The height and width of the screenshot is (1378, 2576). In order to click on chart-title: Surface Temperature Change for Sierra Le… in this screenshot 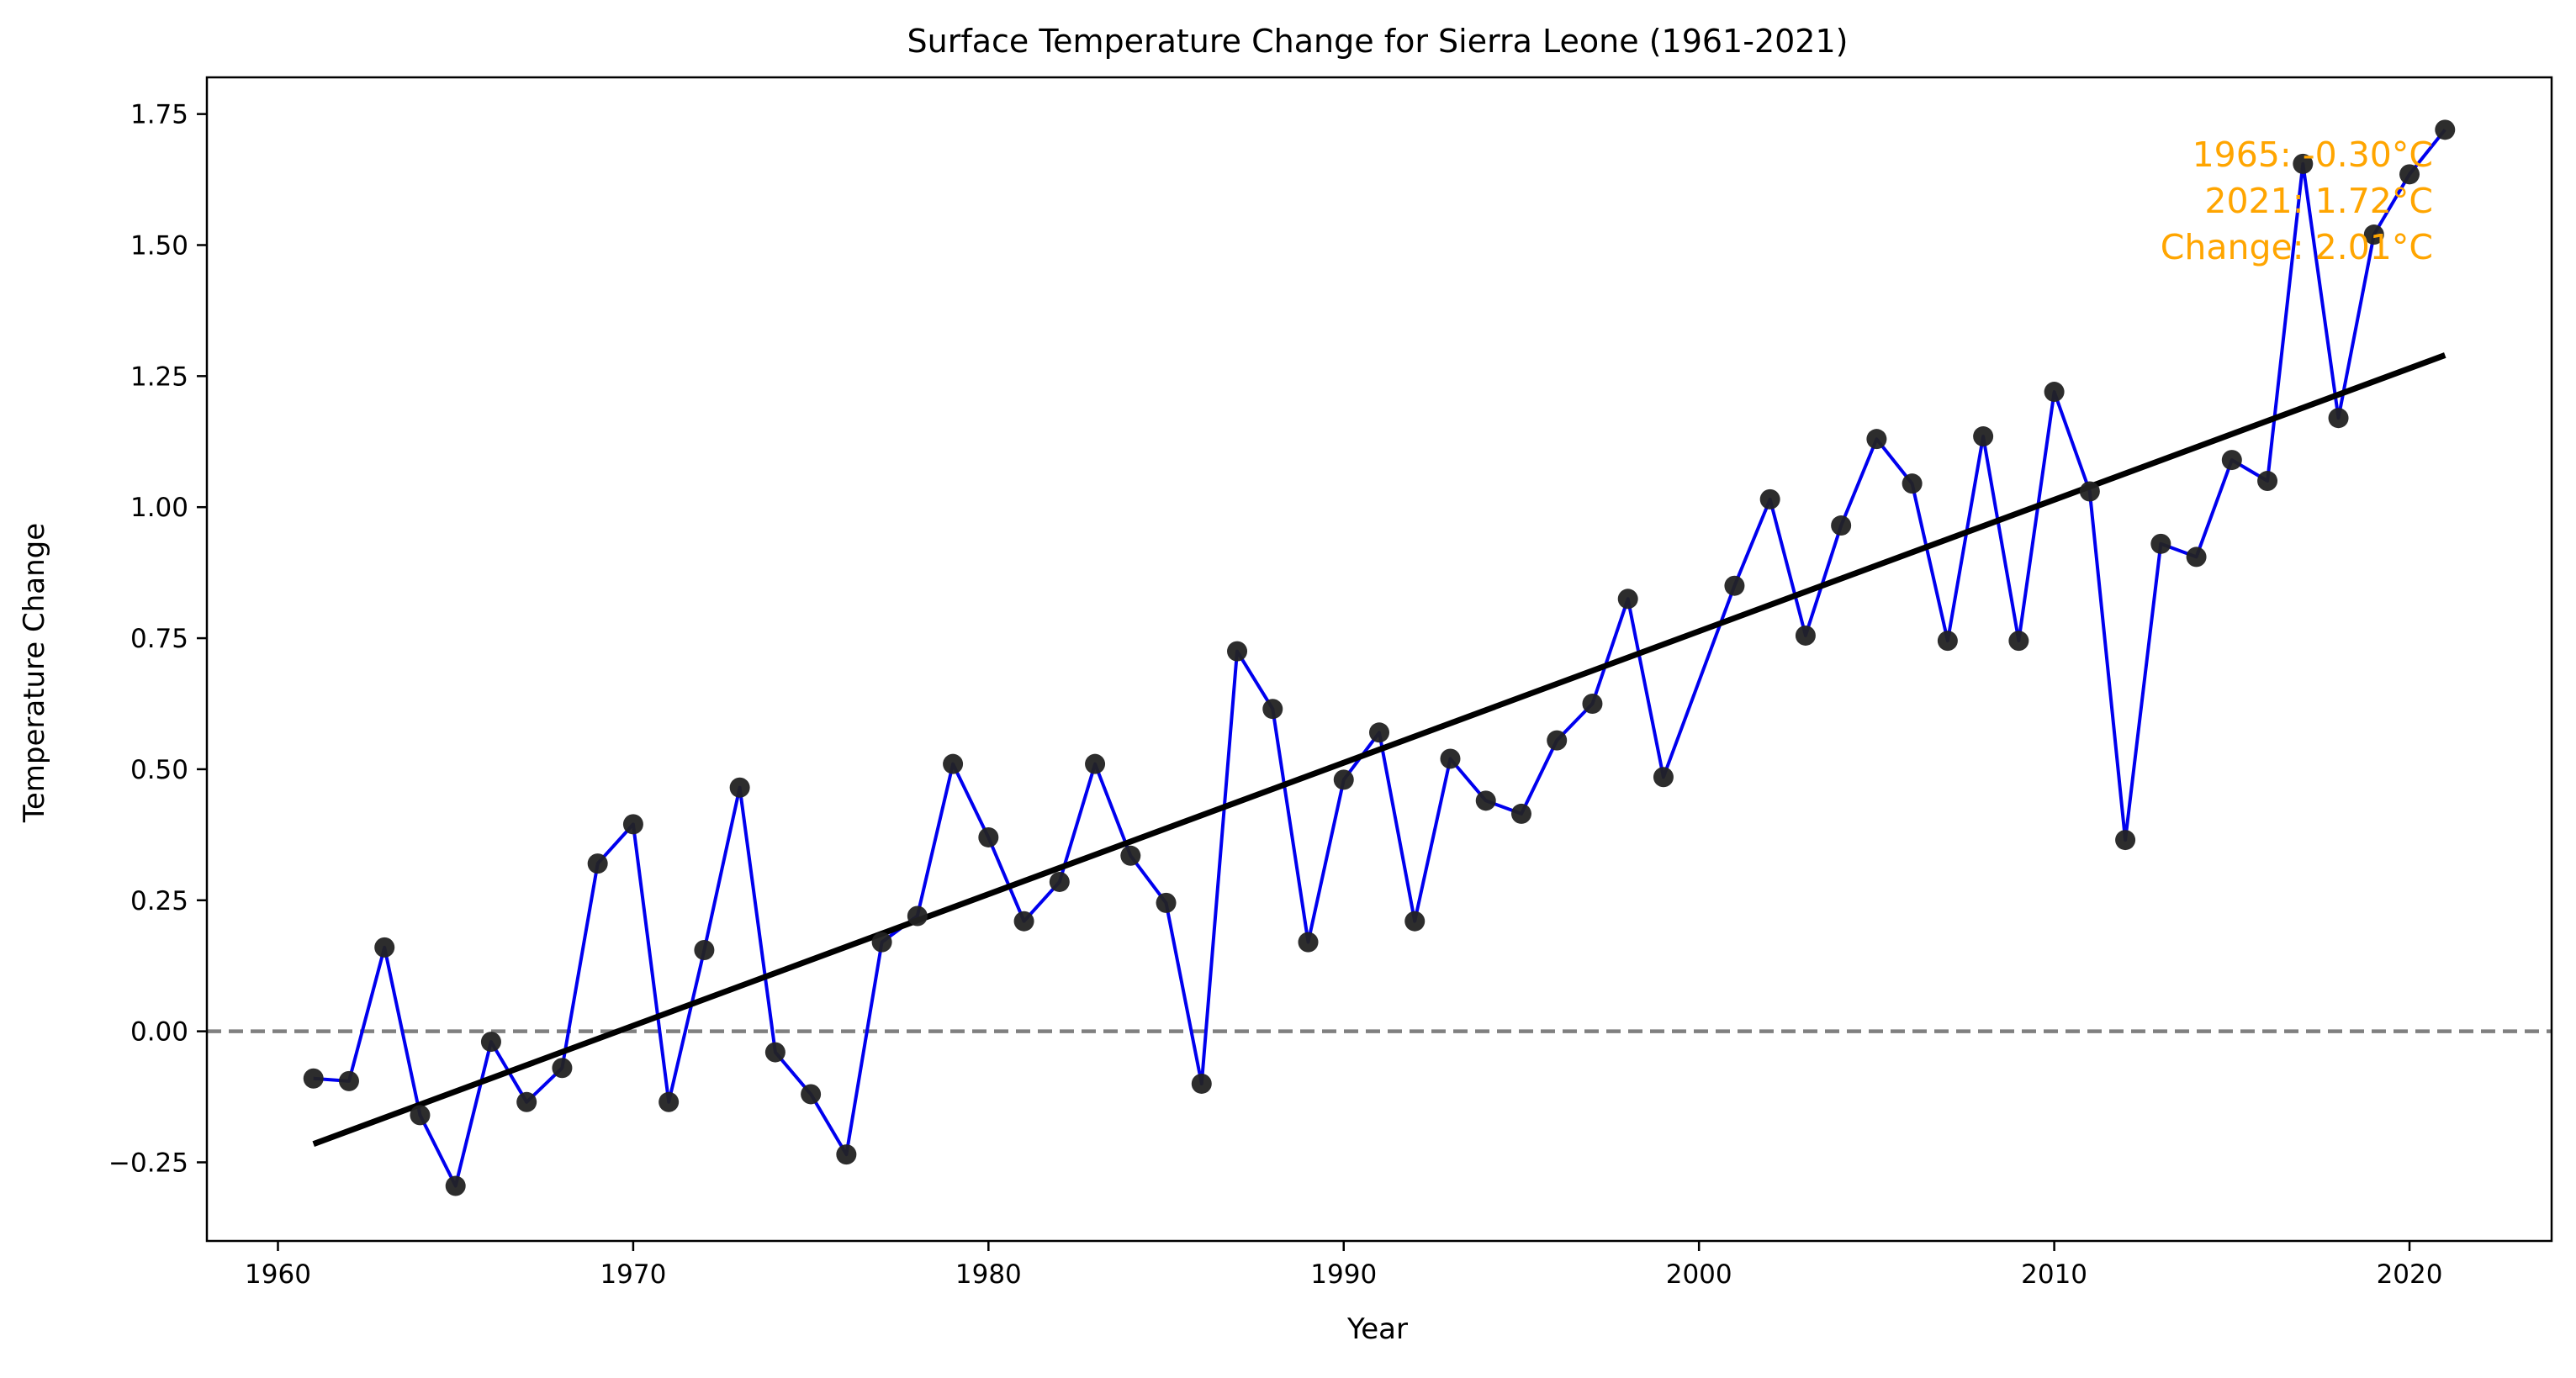, I will do `click(1378, 41)`.